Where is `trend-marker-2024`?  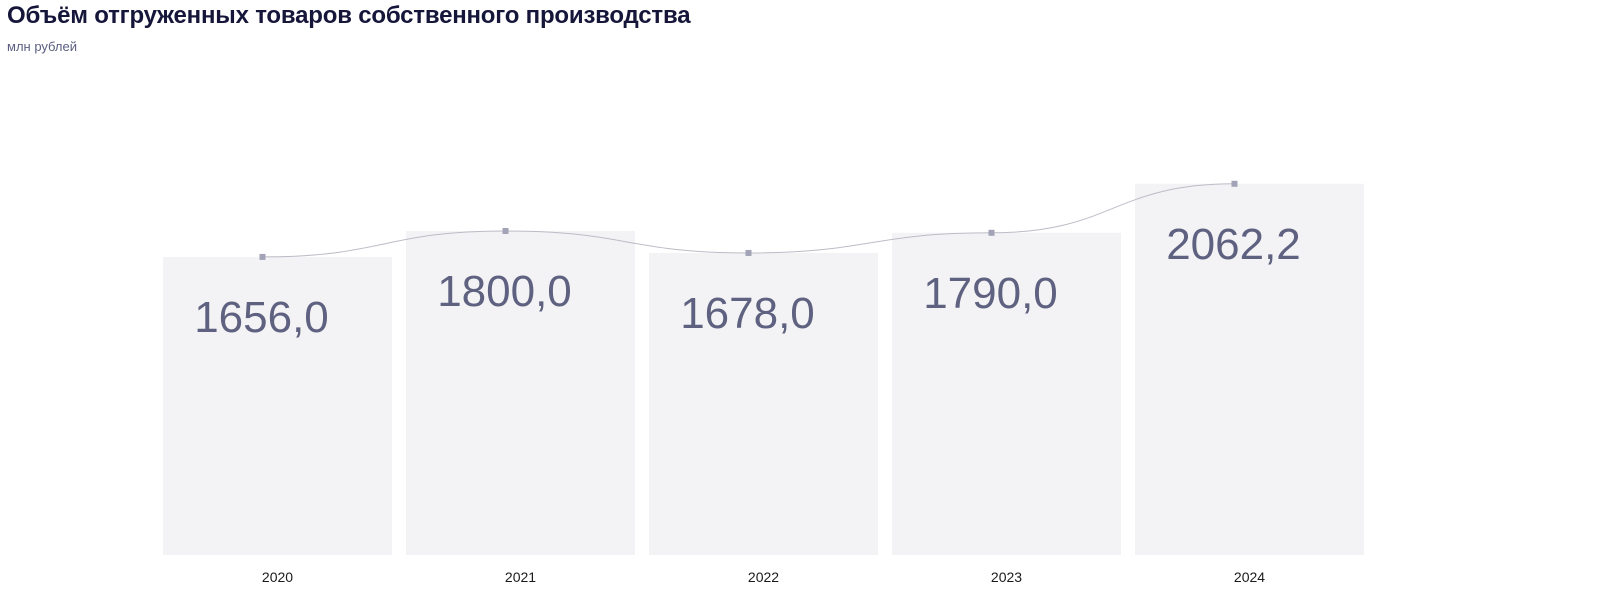
trend-marker-2024 is located at coordinates (1234, 183).